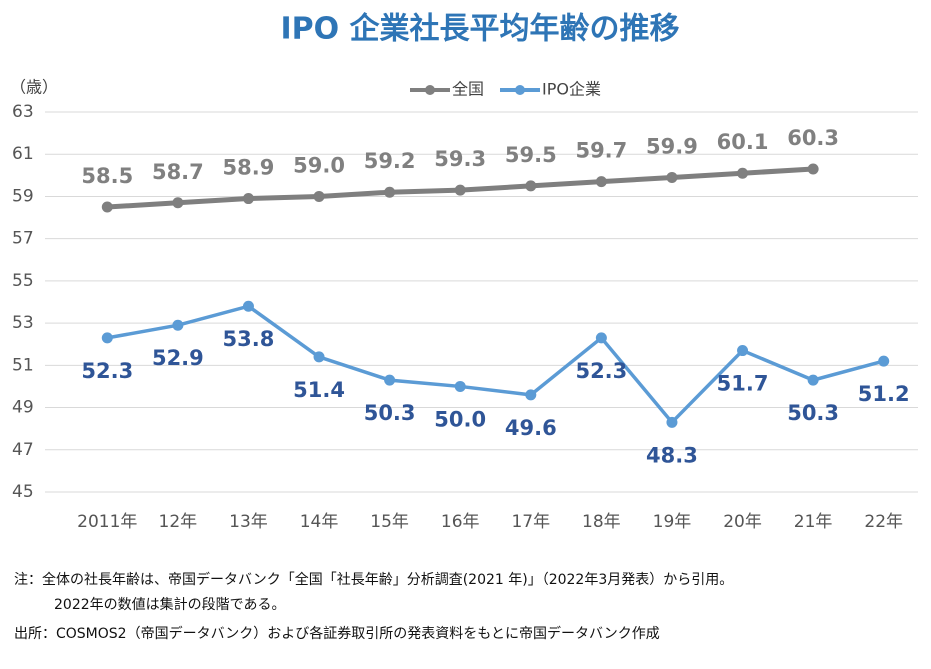  What do you see at coordinates (672, 146) in the screenshot?
I see `value-label: 59.9` at bounding box center [672, 146].